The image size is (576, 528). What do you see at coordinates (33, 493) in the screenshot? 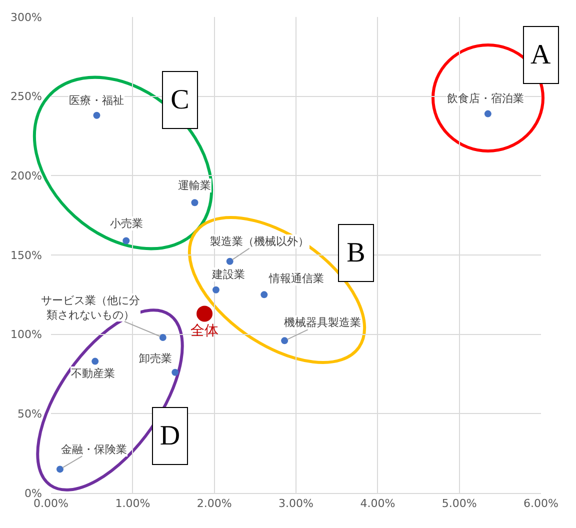
I see `y-tick-label: 0%` at bounding box center [33, 493].